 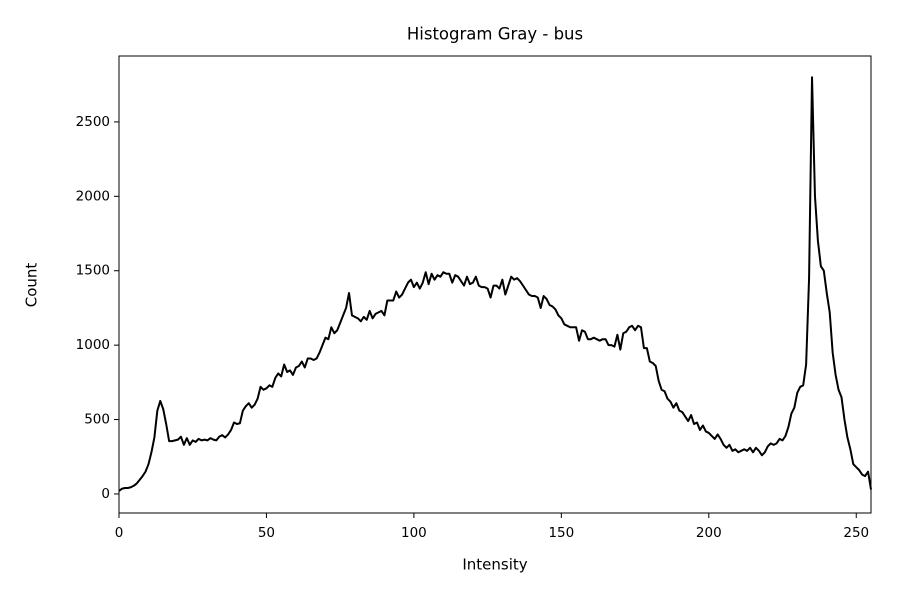 I want to click on x-tick-label: 50, so click(x=266, y=533).